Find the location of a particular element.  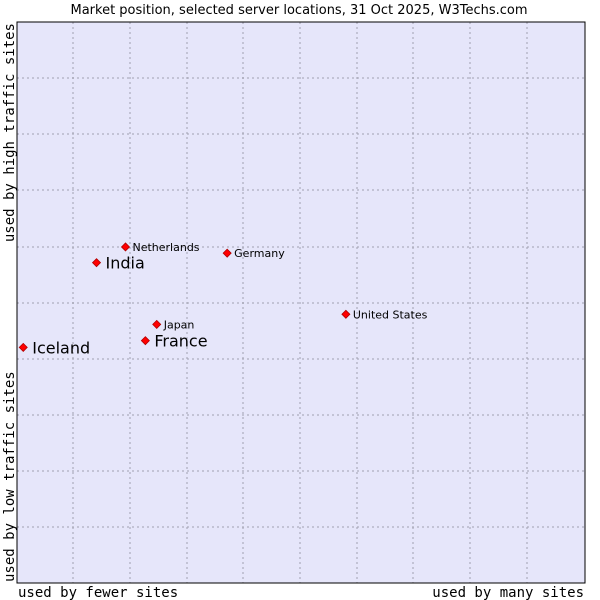

point-label-united-states: United States is located at coordinates (390, 314).